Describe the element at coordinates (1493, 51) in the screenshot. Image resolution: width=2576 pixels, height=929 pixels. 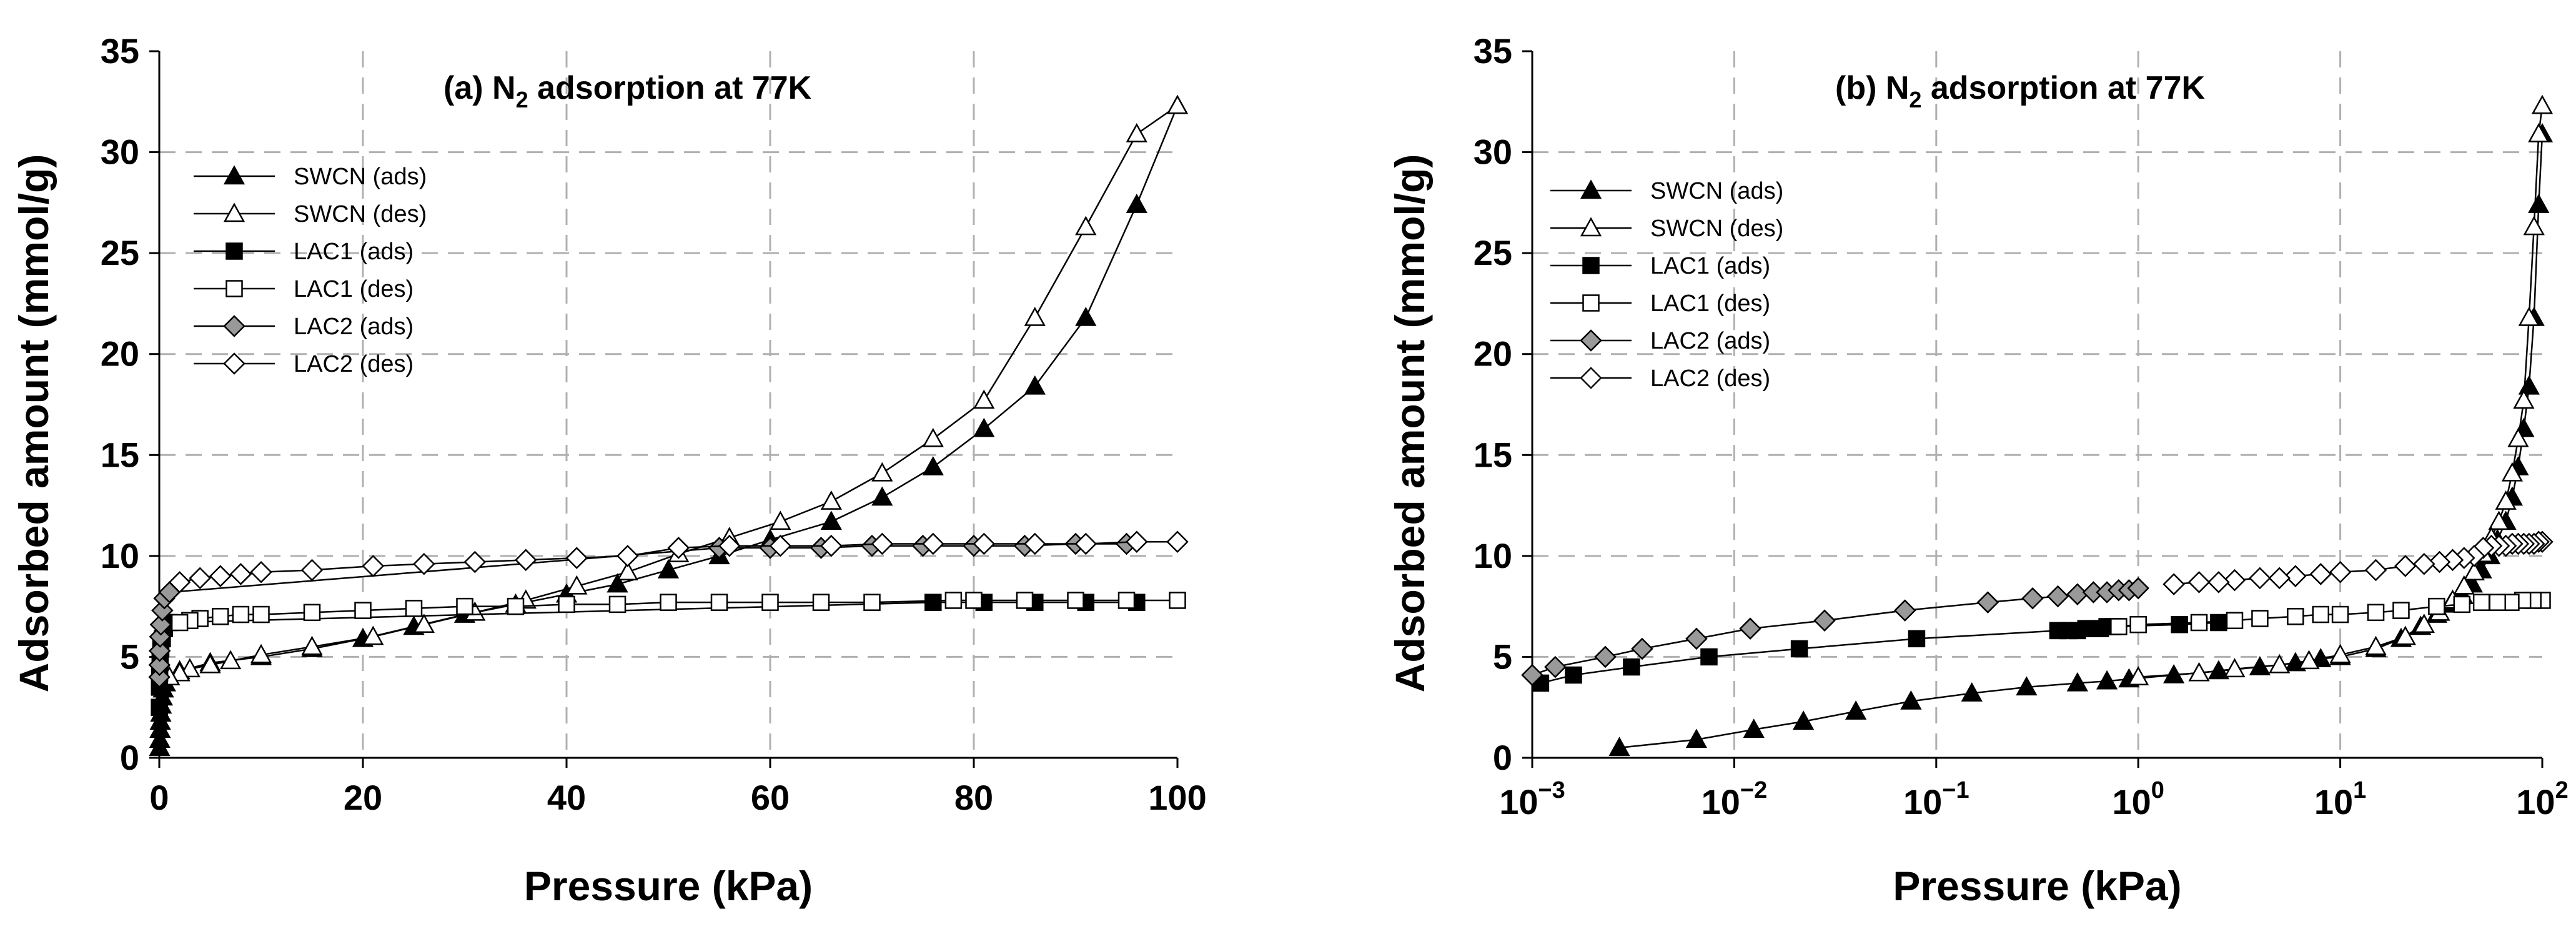
I see `y-tick-label: 35` at that location.